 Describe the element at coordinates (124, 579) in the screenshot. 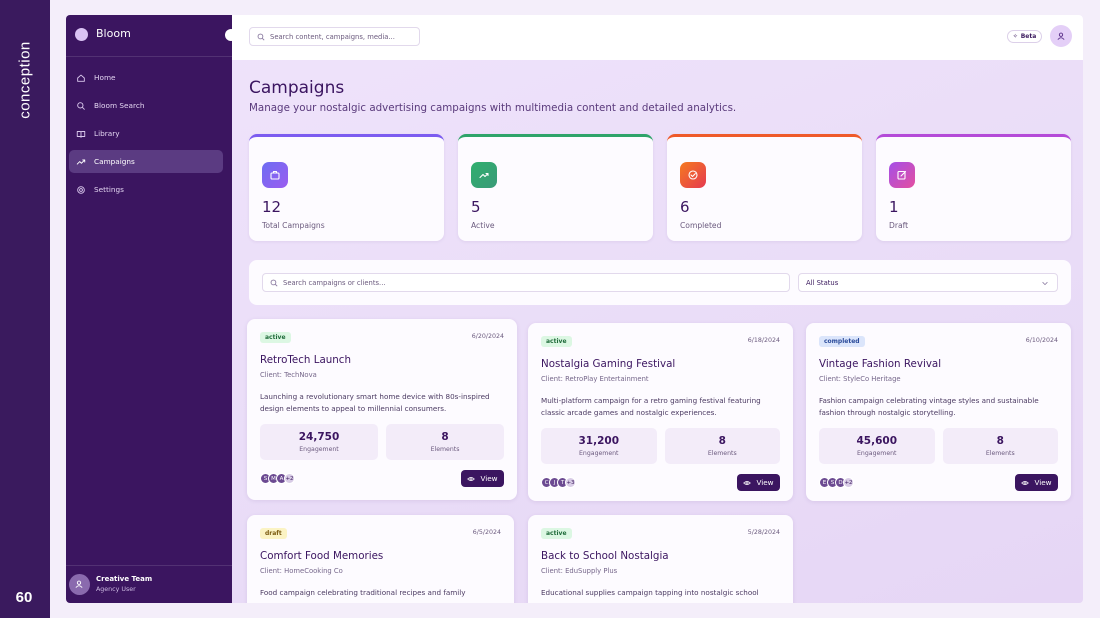

I see `user-name: Creative Team` at that location.